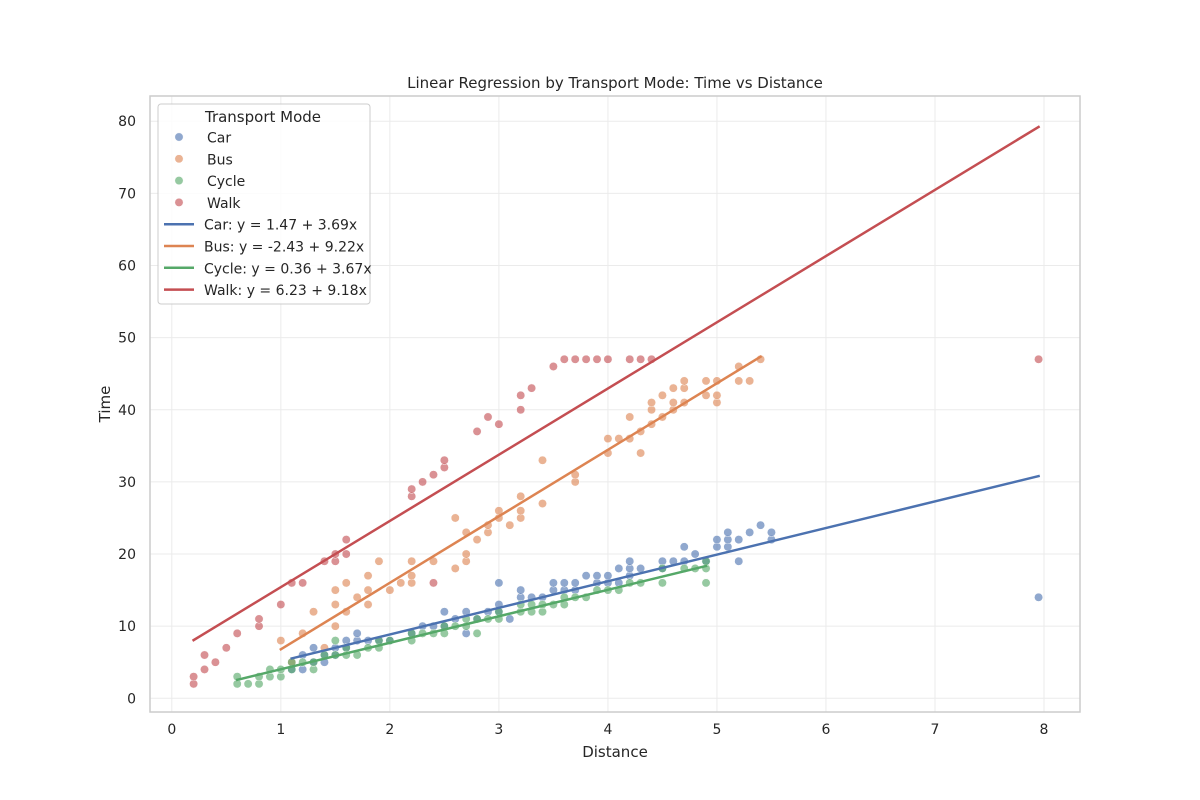 The width and height of the screenshot is (1200, 800). Describe the element at coordinates (105, 405) in the screenshot. I see `y-axis-label: Time` at that location.